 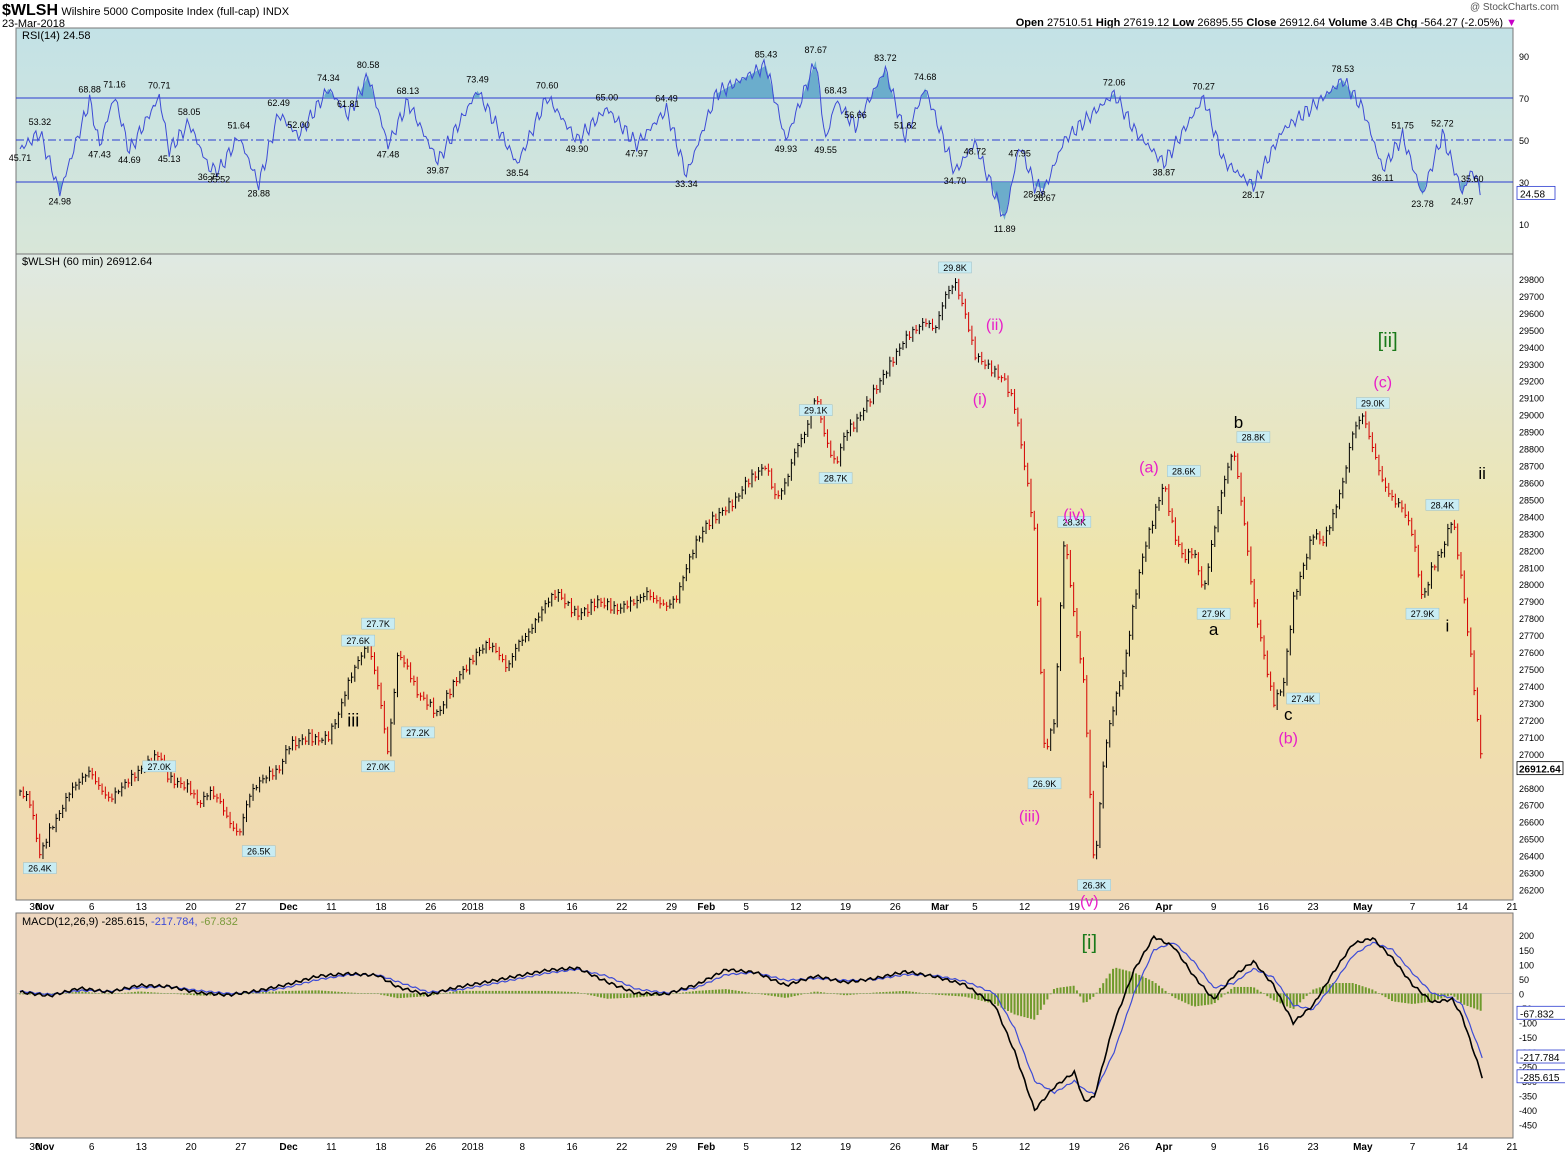 I want to click on price-tick-label: 26300, so click(x=1531, y=874).